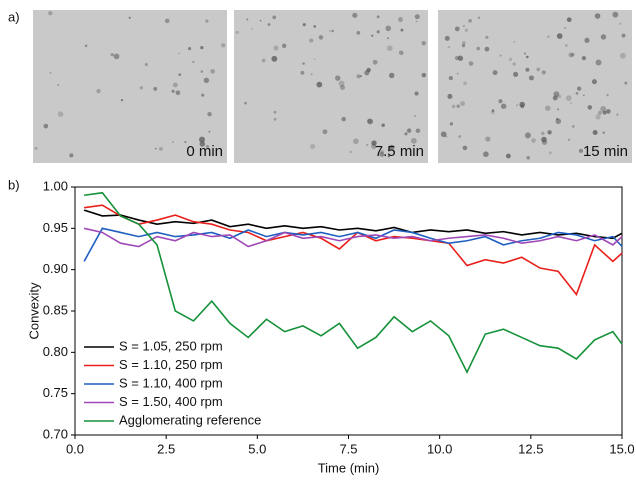  What do you see at coordinates (605, 151) in the screenshot?
I see `image-caption: 15 min` at bounding box center [605, 151].